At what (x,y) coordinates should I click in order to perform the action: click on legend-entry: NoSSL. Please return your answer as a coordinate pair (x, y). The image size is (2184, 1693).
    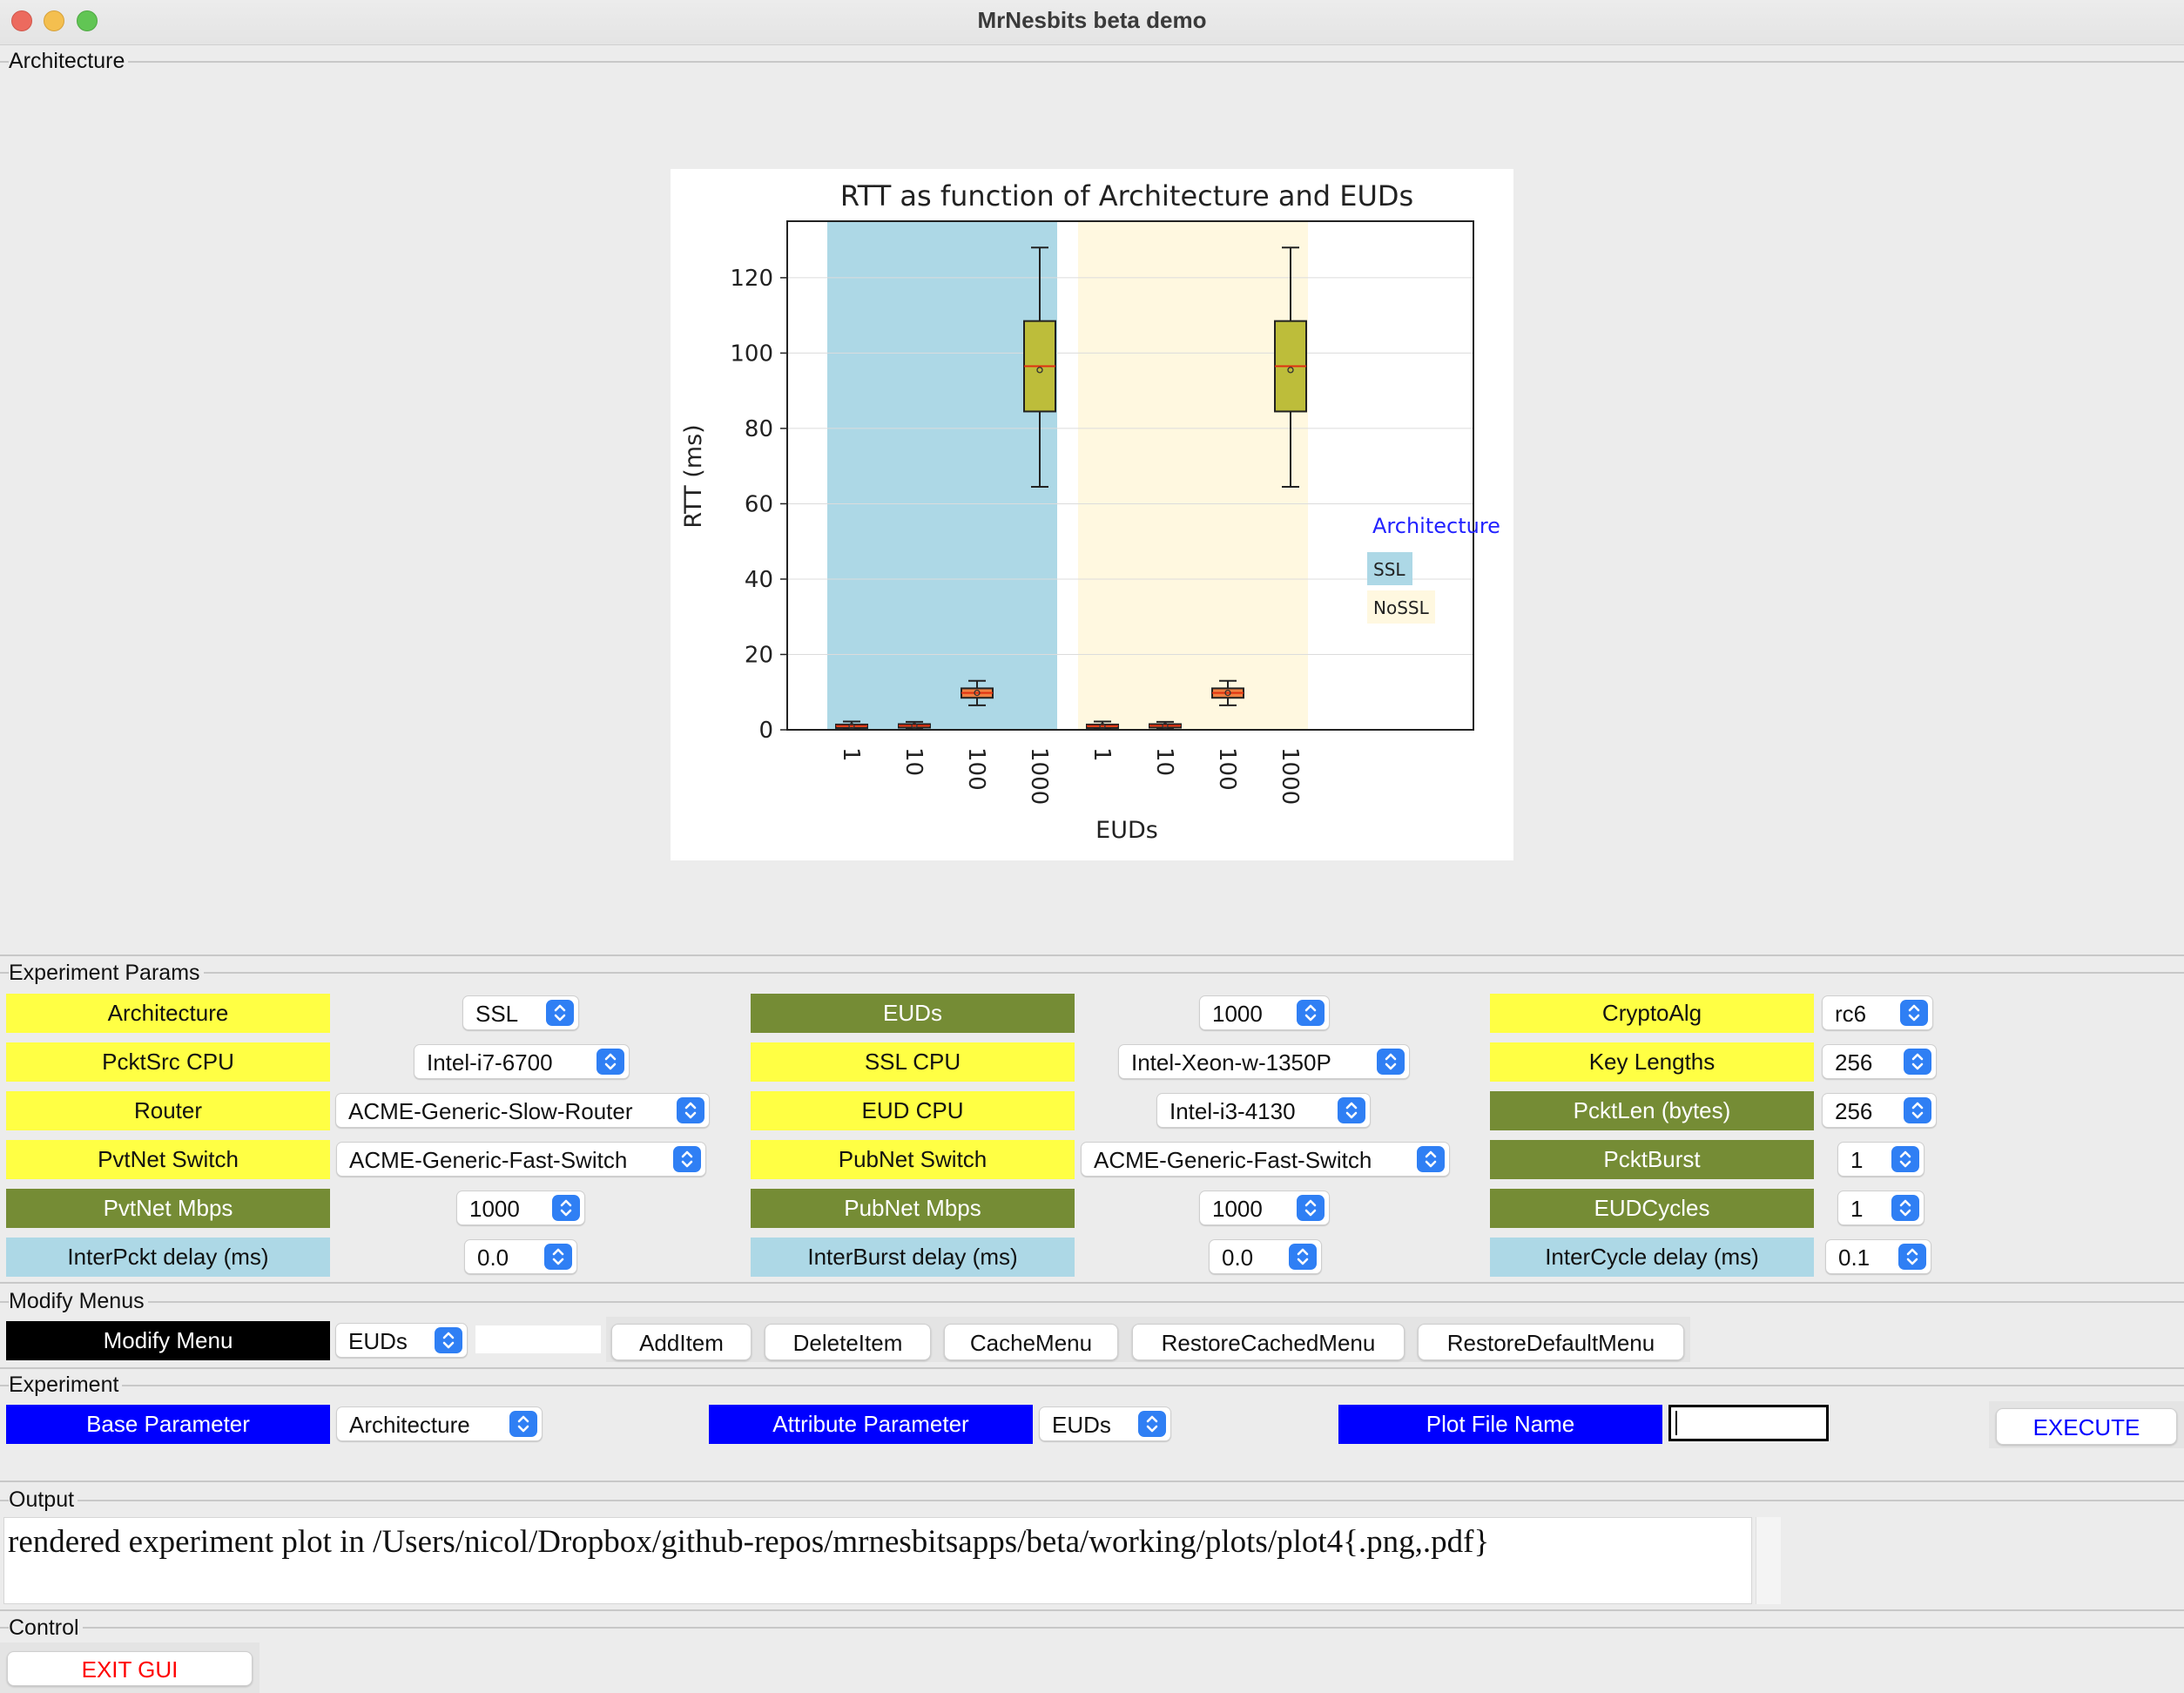
    Looking at the image, I should click on (1401, 607).